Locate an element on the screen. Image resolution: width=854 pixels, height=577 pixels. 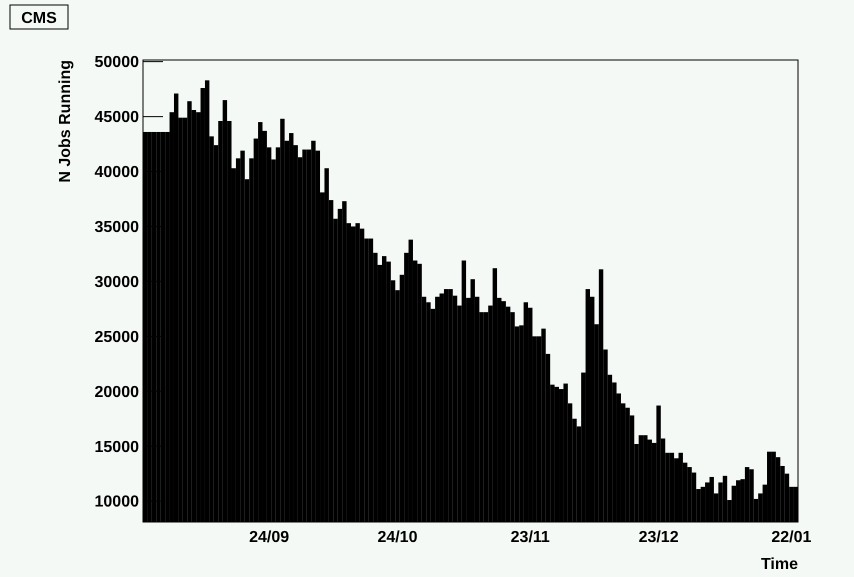
y-tick-label: 35000 is located at coordinates (117, 227).